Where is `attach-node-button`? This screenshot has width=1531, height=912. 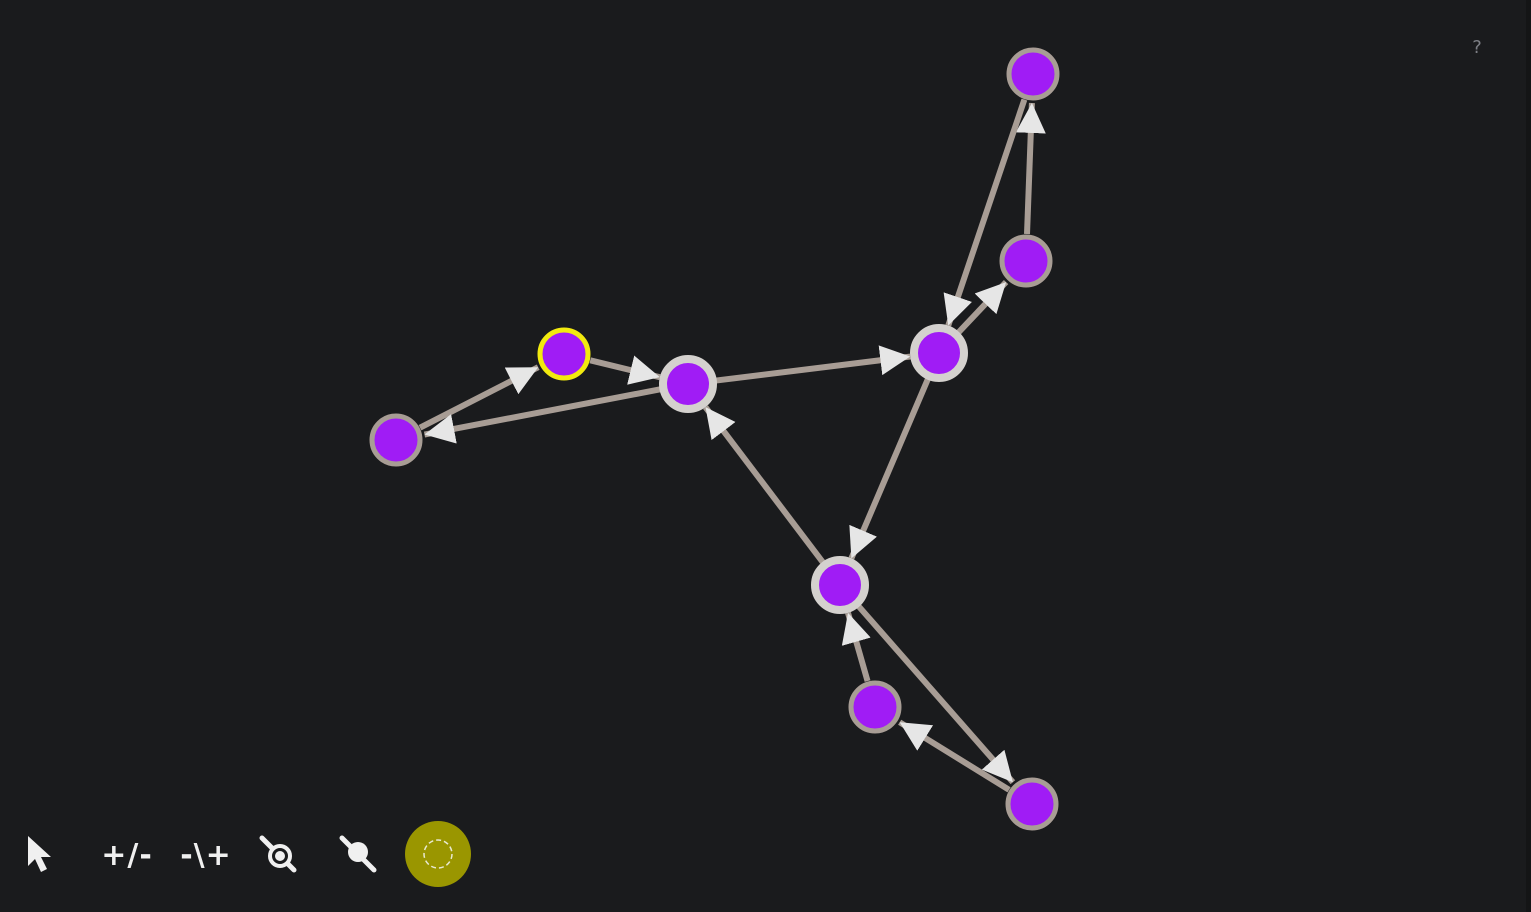 attach-node-button is located at coordinates (358, 854).